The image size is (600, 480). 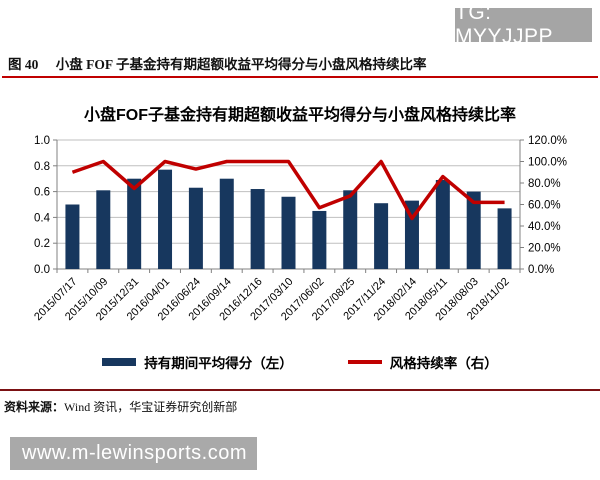 What do you see at coordinates (42, 218) in the screenshot?
I see `left-axis-tick-label: 0.4` at bounding box center [42, 218].